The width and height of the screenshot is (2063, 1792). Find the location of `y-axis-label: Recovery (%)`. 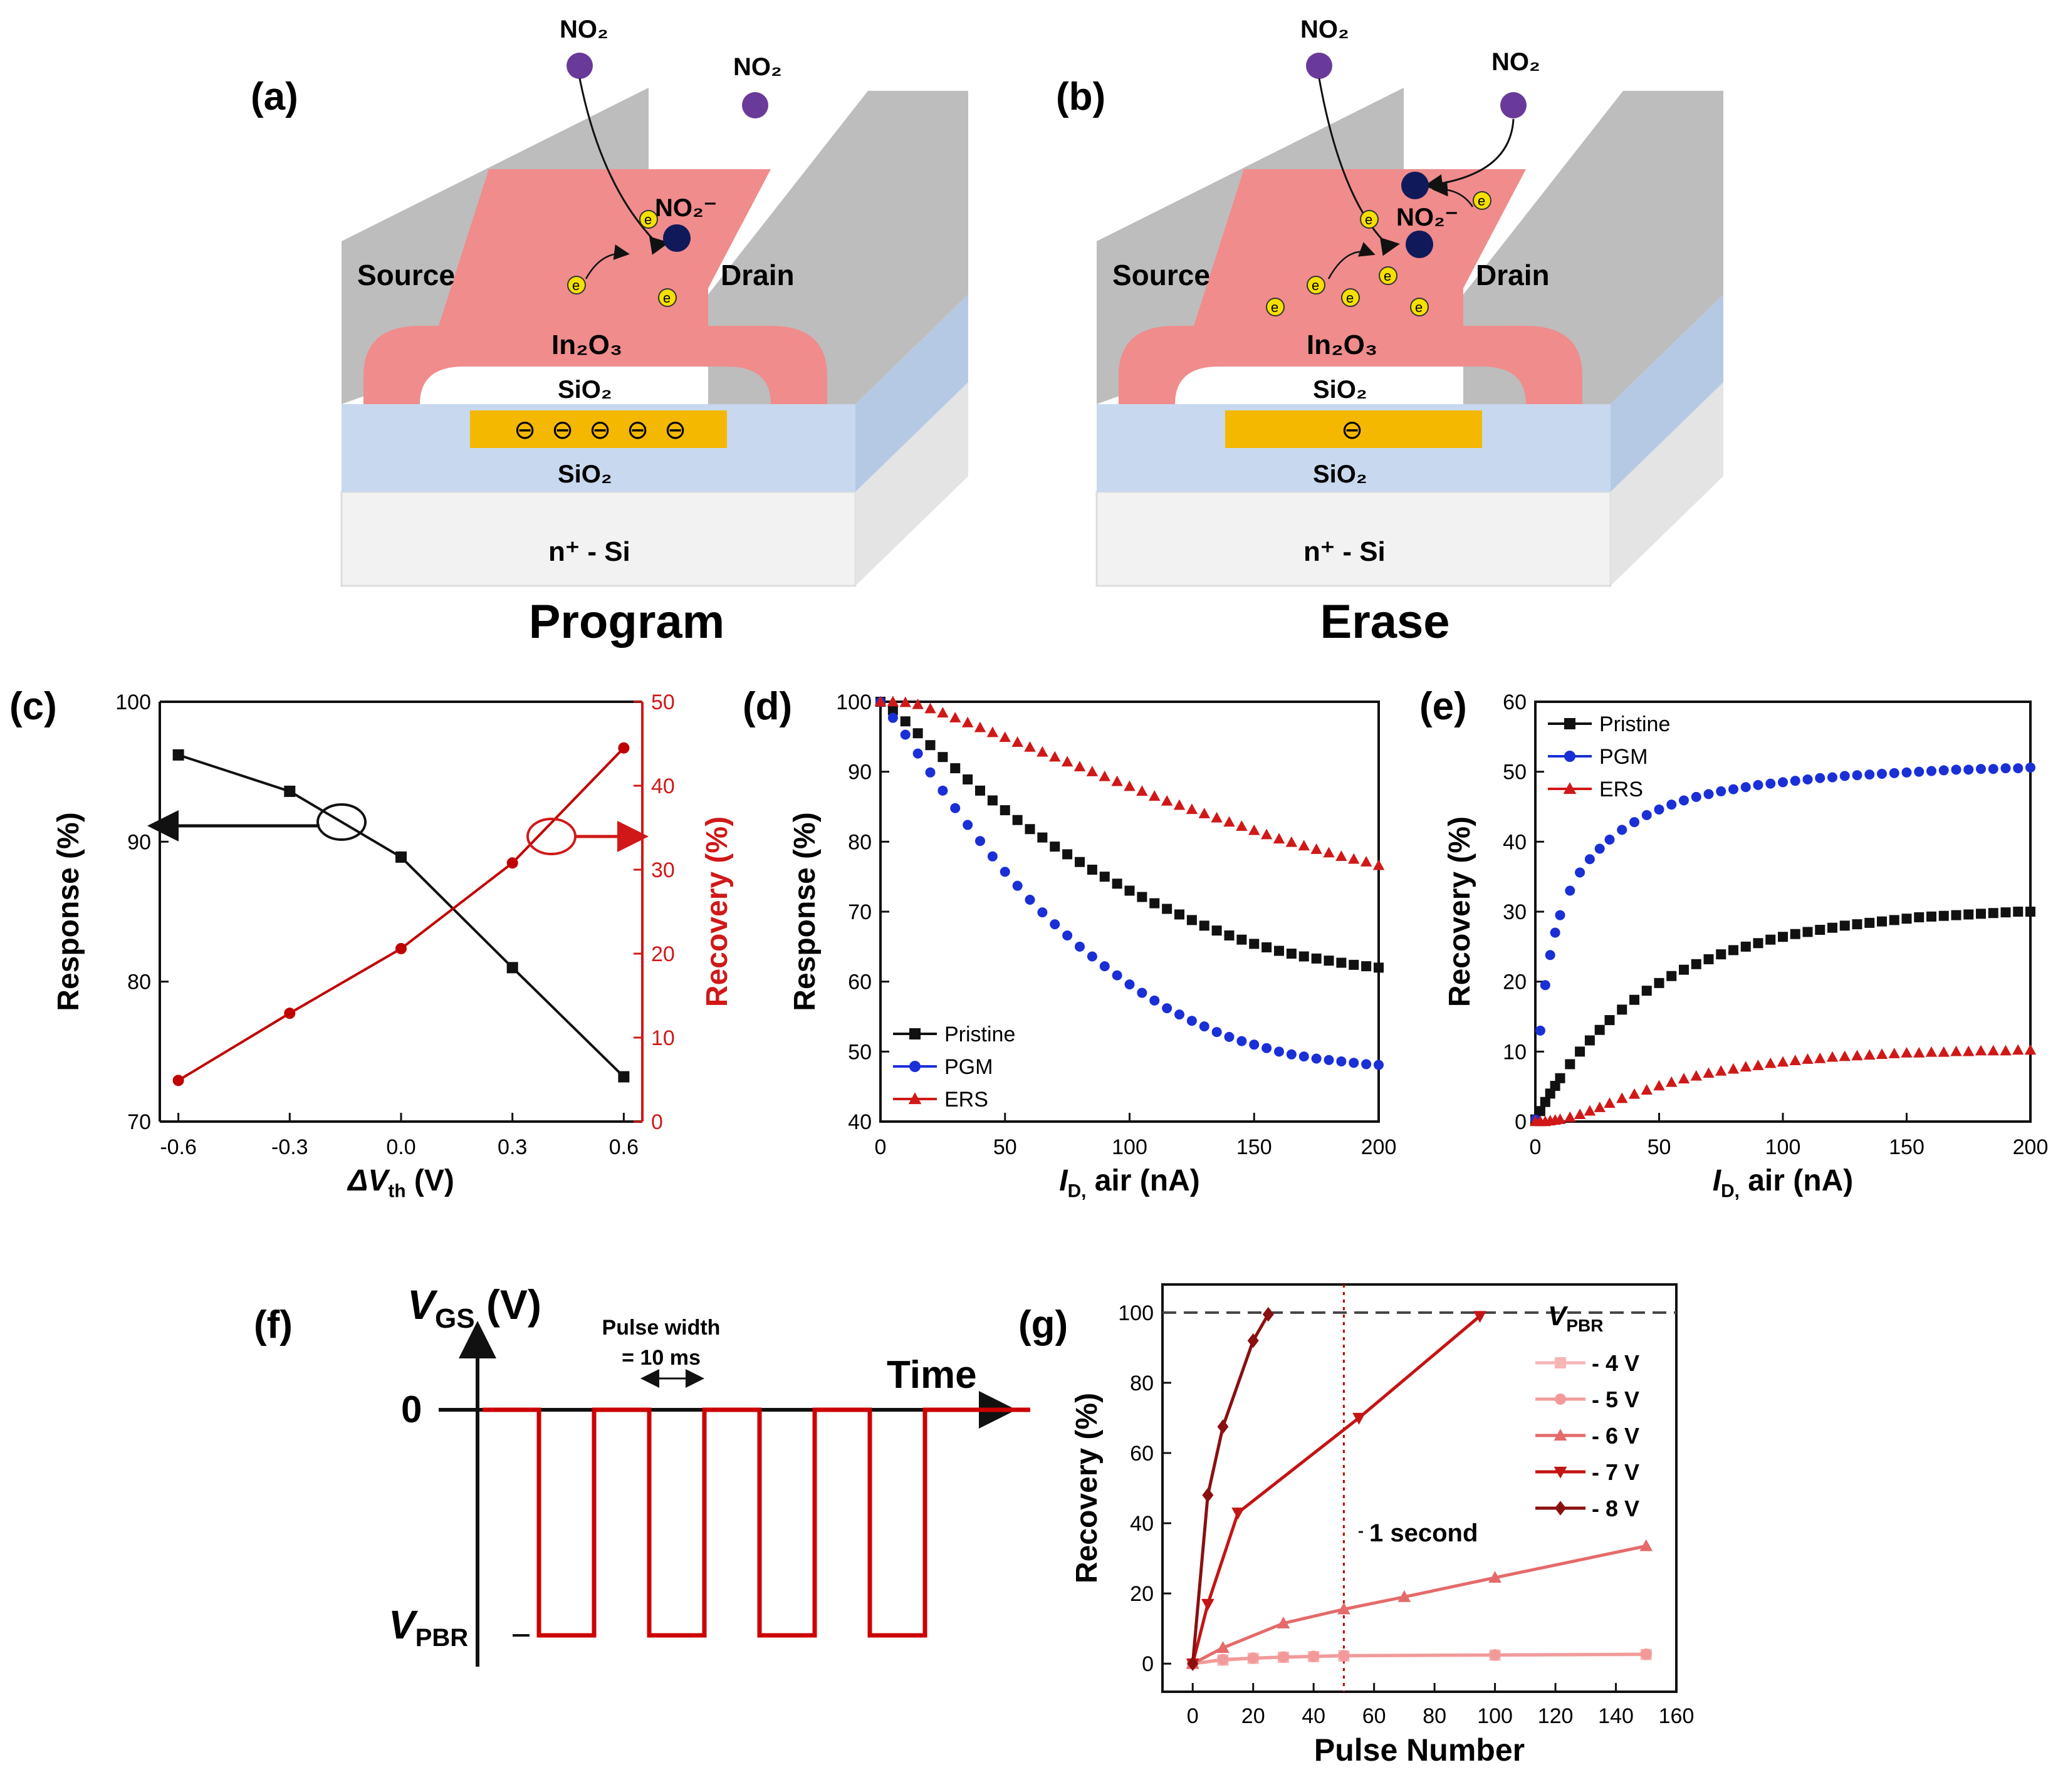

y-axis-label: Recovery (%) is located at coordinates (1459, 911).